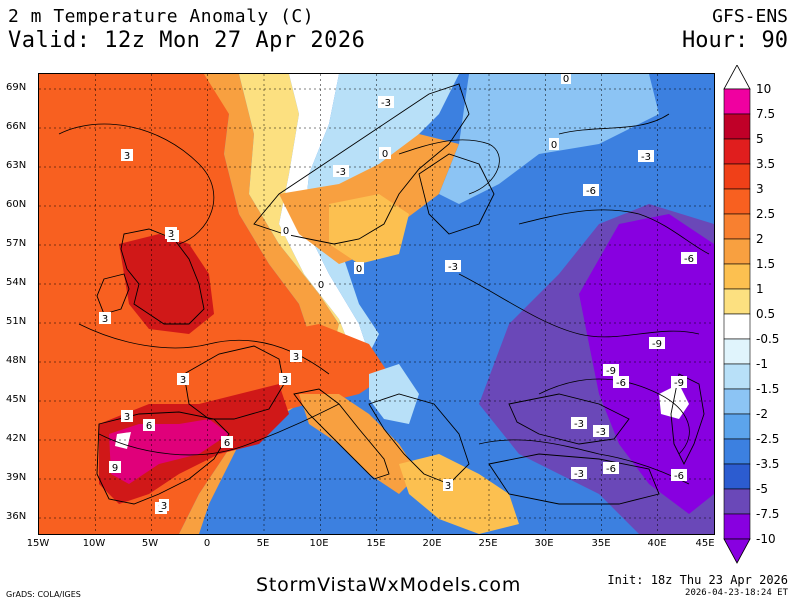  Describe the element at coordinates (750, 16) in the screenshot. I see `model-name: GFS-ENS` at that location.